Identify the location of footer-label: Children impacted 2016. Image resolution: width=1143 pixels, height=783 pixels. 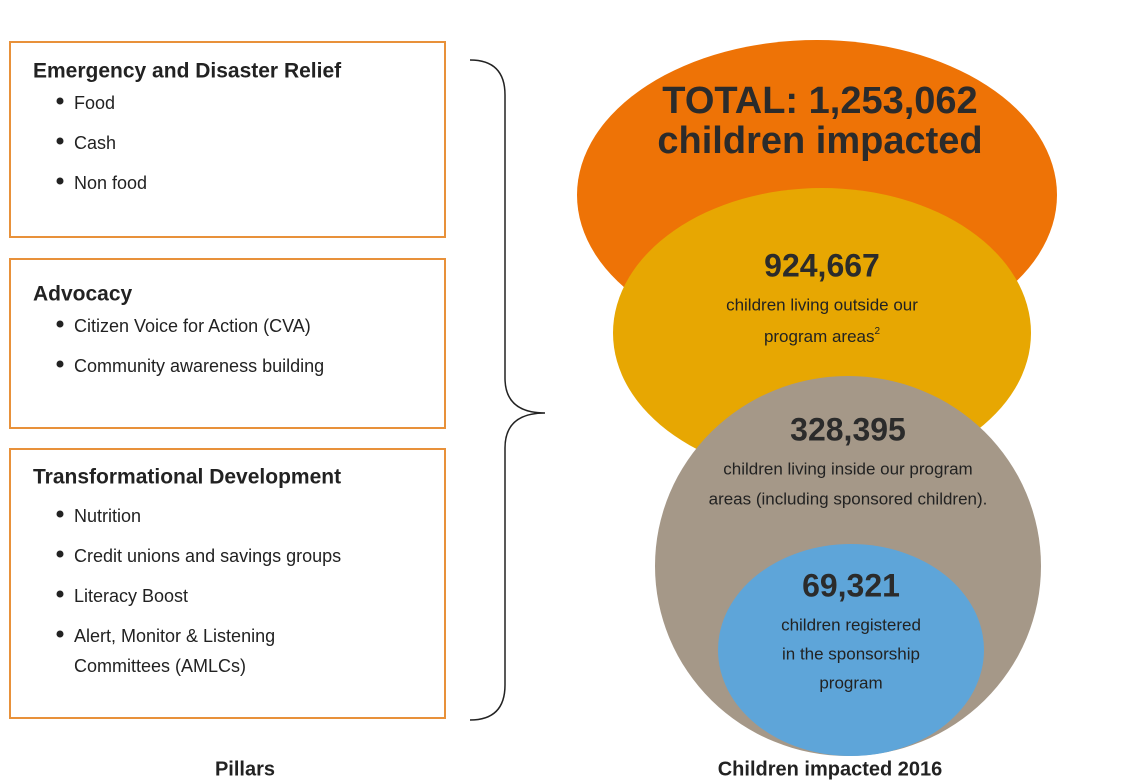
(830, 769).